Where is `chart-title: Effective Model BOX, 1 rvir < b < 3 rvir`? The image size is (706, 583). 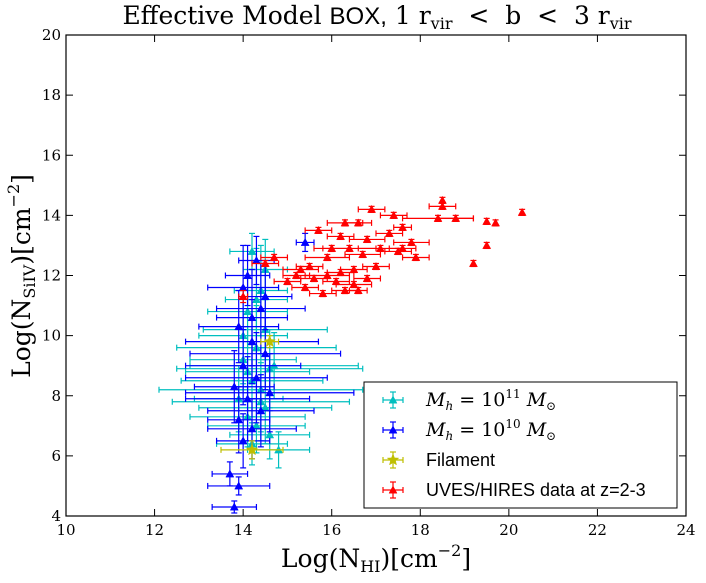 chart-title: Effective Model BOX, 1 rvir < b < 3 rvir is located at coordinates (376, 17).